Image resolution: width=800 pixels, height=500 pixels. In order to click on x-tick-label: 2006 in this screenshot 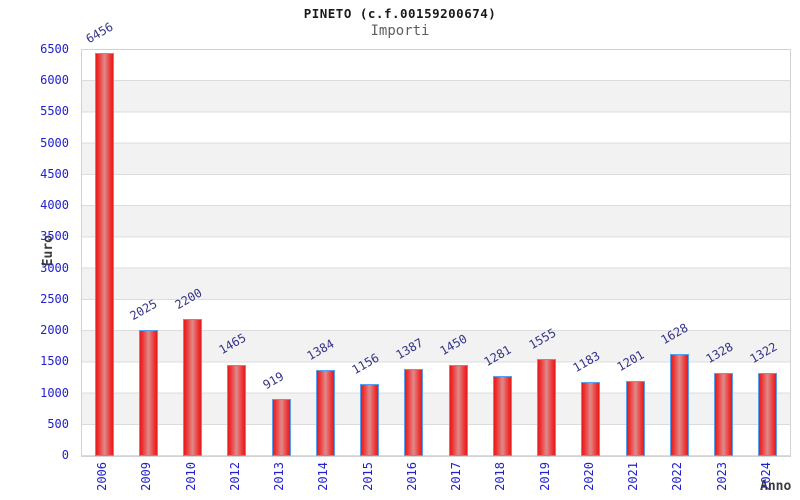, I will do `click(102, 476)`.